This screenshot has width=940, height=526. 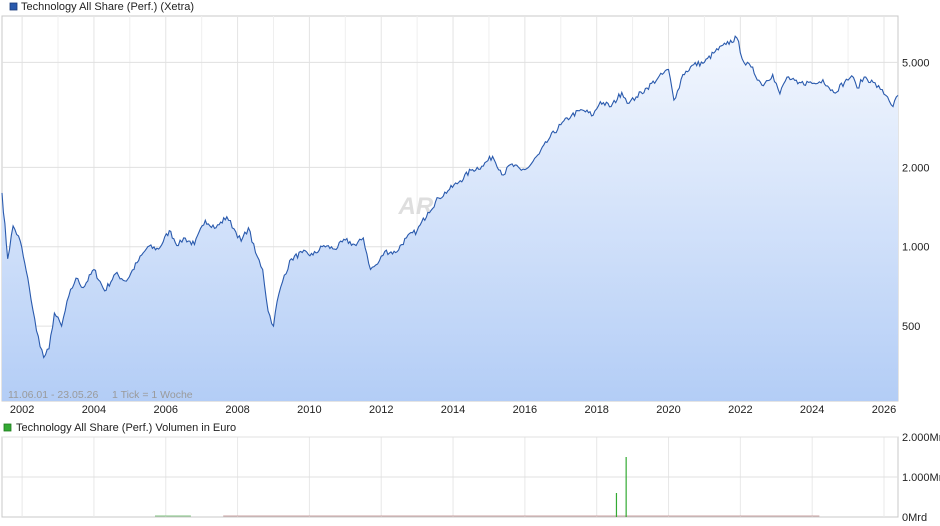 I want to click on tick-info-label: 1 Tick = 1 Woche, so click(x=152, y=395).